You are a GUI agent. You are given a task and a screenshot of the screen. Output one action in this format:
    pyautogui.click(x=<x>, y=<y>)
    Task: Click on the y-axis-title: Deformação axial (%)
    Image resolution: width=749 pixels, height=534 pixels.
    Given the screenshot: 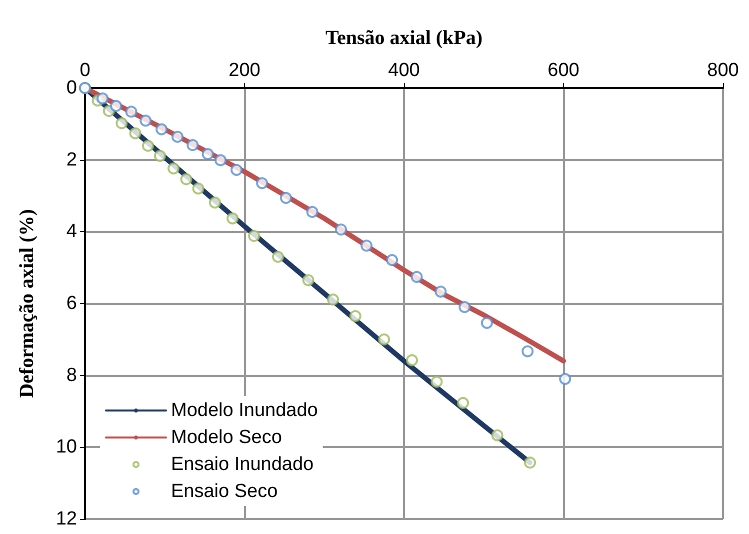 What is the action you would take?
    pyautogui.click(x=27, y=303)
    